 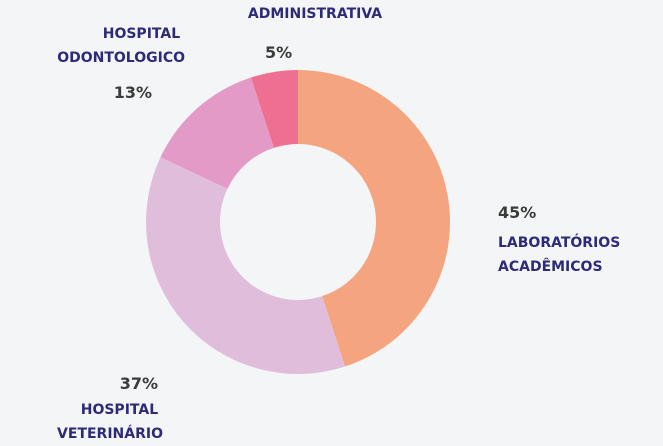 What do you see at coordinates (110, 422) in the screenshot?
I see `category-label: HOSPITAL VETERINÁRIO` at bounding box center [110, 422].